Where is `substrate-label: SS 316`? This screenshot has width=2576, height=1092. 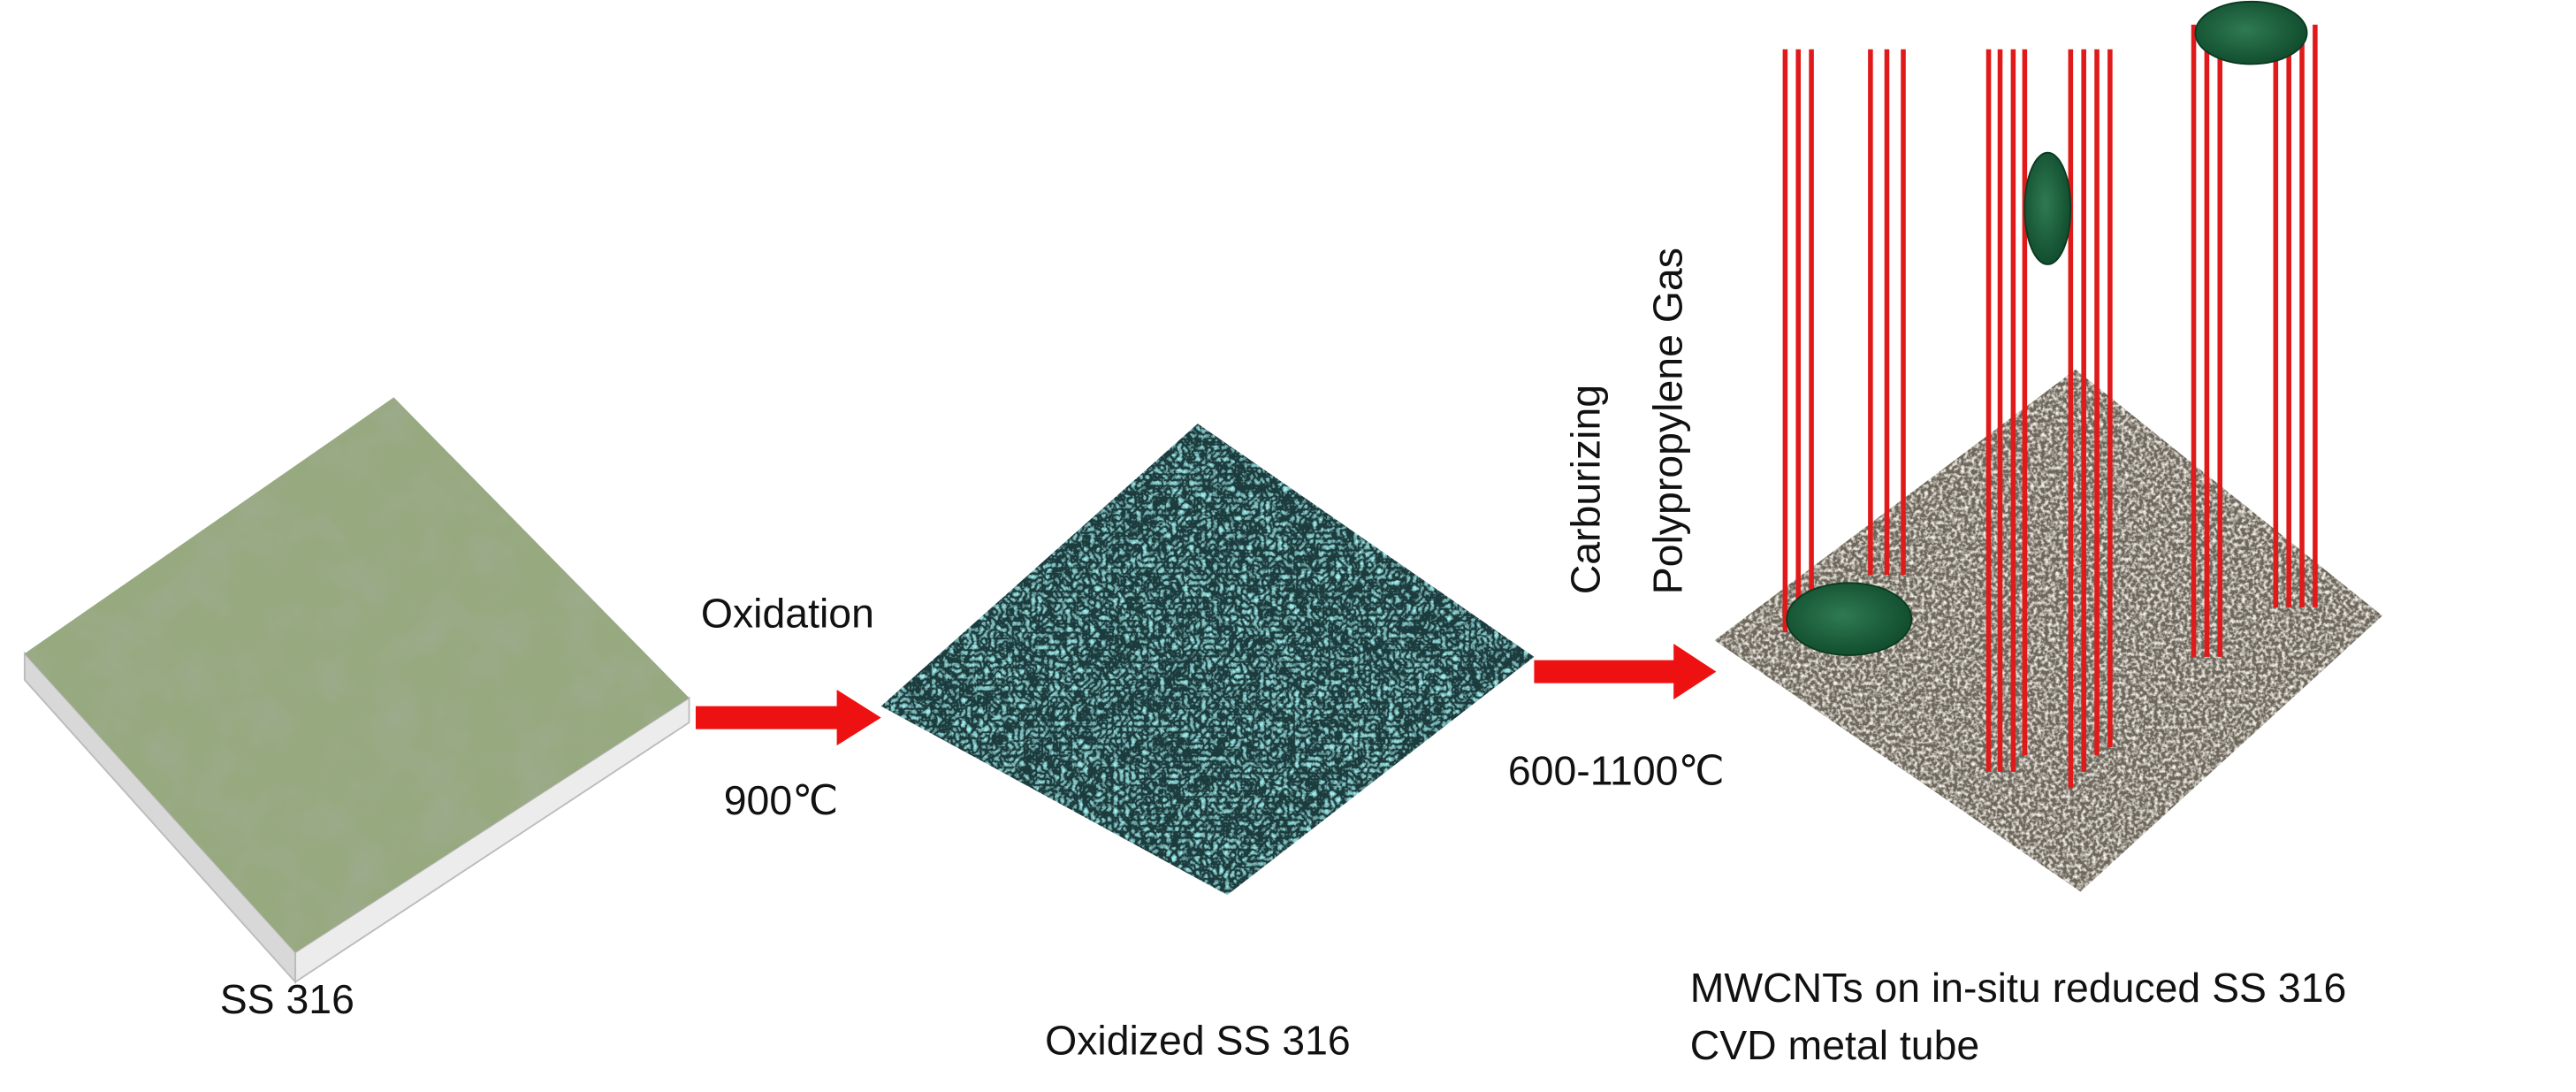 substrate-label: SS 316 is located at coordinates (287, 999).